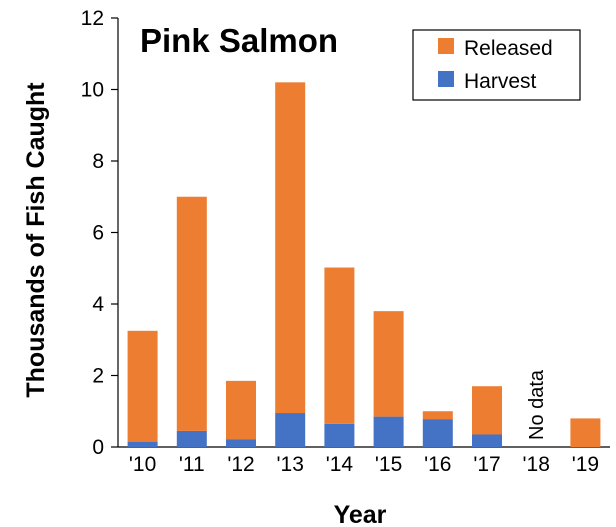 The image size is (616, 527). What do you see at coordinates (585, 464) in the screenshot?
I see `x-tick-label: '19` at bounding box center [585, 464].